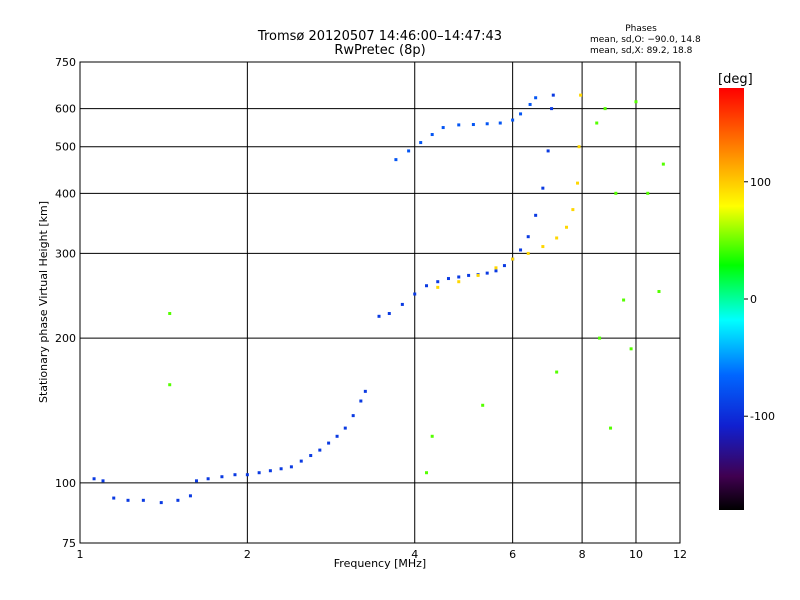 Image resolution: width=800 pixels, height=600 pixels. I want to click on y-tick-label: 500, so click(65, 147).